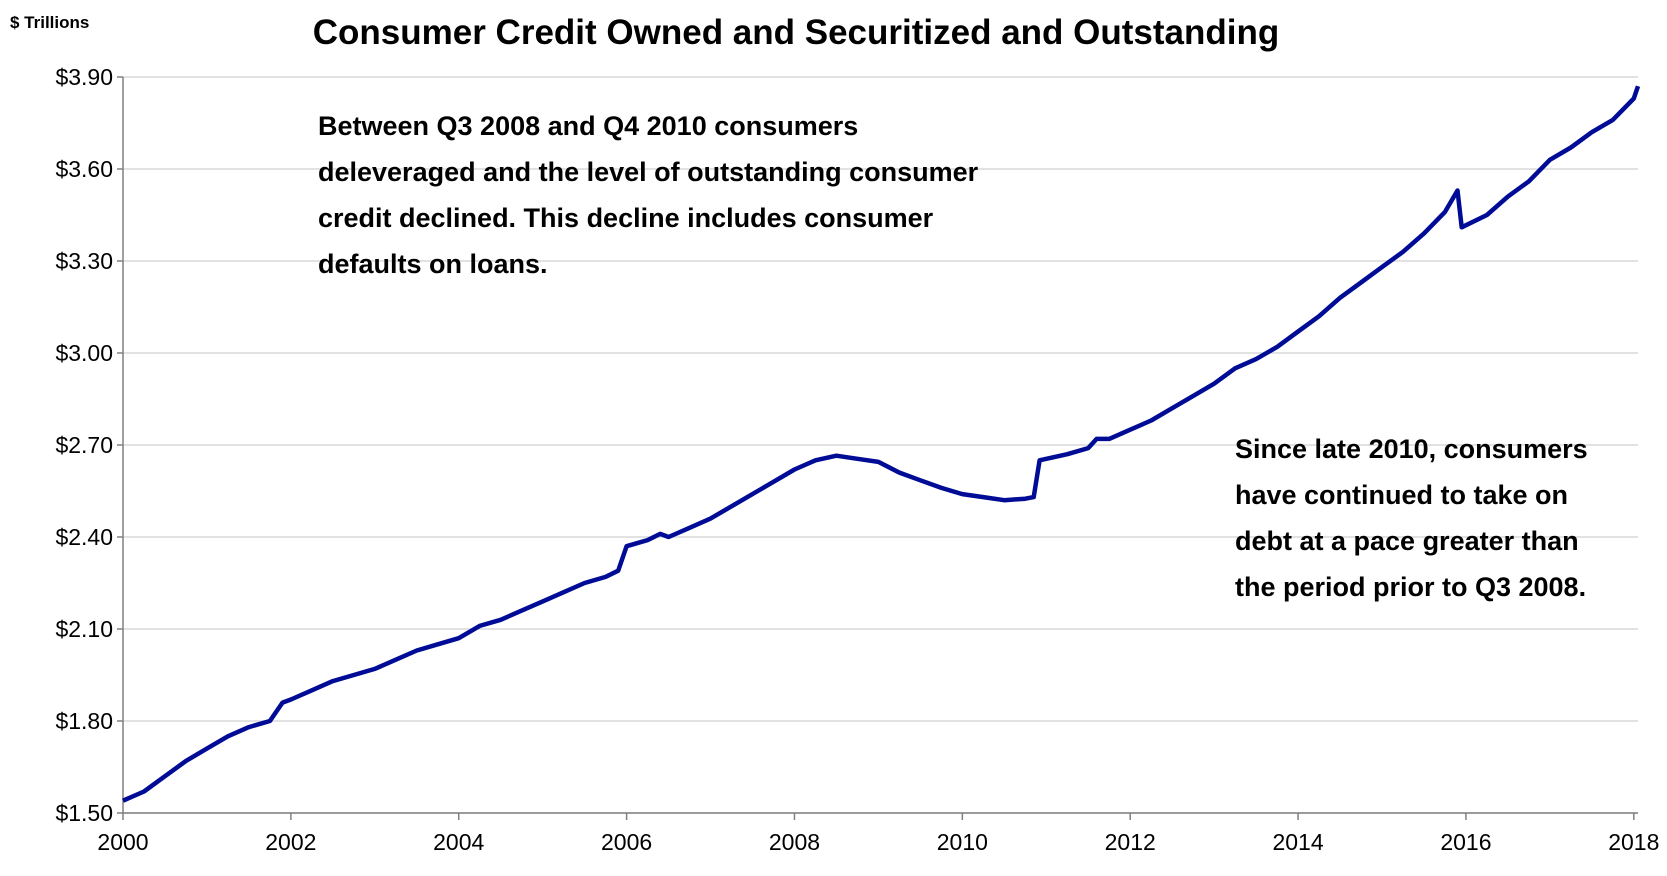 This screenshot has height=876, width=1667. Describe the element at coordinates (1411, 449) in the screenshot. I see `annotation: Since late 2010, consumers` at that location.